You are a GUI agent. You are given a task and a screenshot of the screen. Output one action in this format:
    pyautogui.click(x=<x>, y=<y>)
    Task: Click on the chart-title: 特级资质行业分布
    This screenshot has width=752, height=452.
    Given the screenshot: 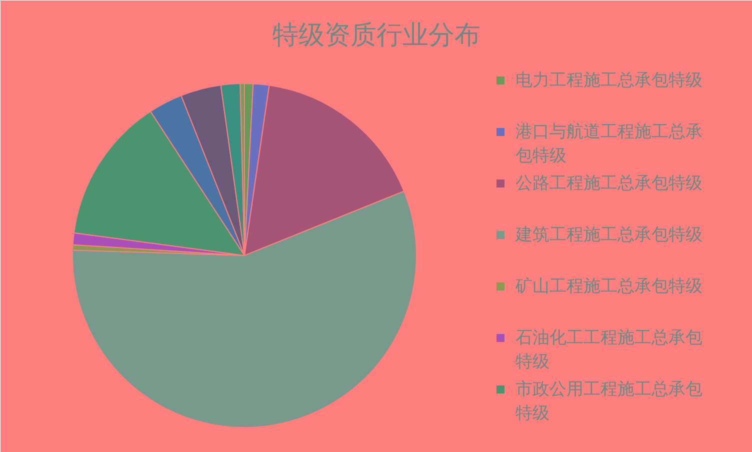 What is the action you would take?
    pyautogui.click(x=376, y=35)
    